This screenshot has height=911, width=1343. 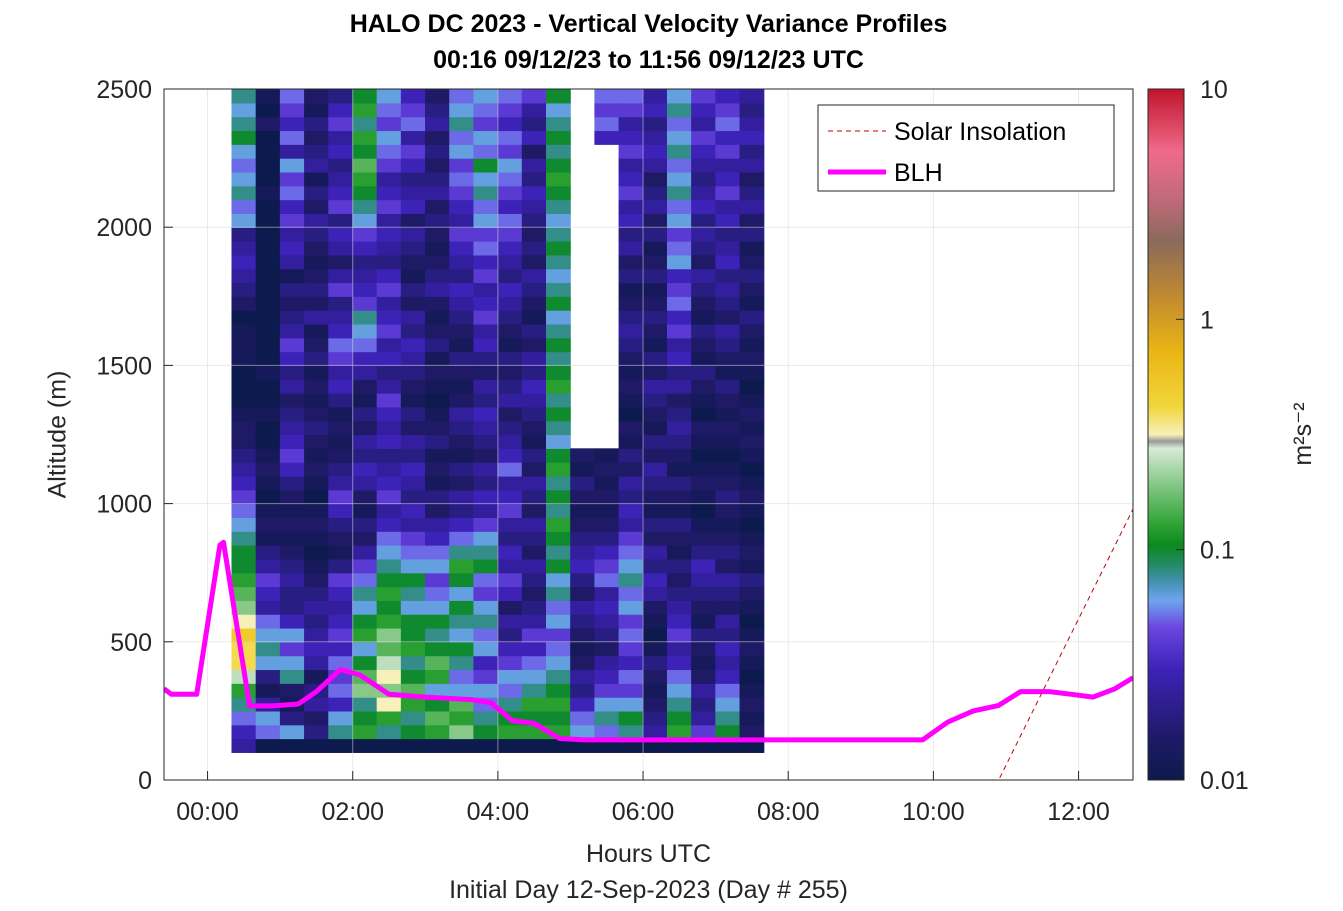 What do you see at coordinates (1224, 781) in the screenshot?
I see `colorbar-tick-label: 0.01` at bounding box center [1224, 781].